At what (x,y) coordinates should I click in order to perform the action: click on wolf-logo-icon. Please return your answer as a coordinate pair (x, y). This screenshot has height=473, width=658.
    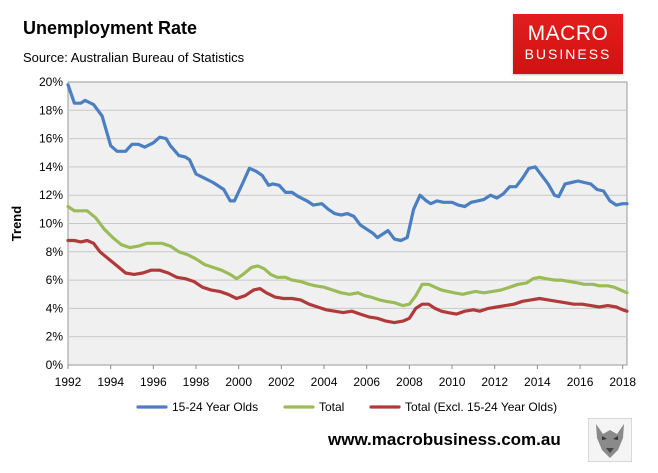
    Looking at the image, I should click on (610, 440).